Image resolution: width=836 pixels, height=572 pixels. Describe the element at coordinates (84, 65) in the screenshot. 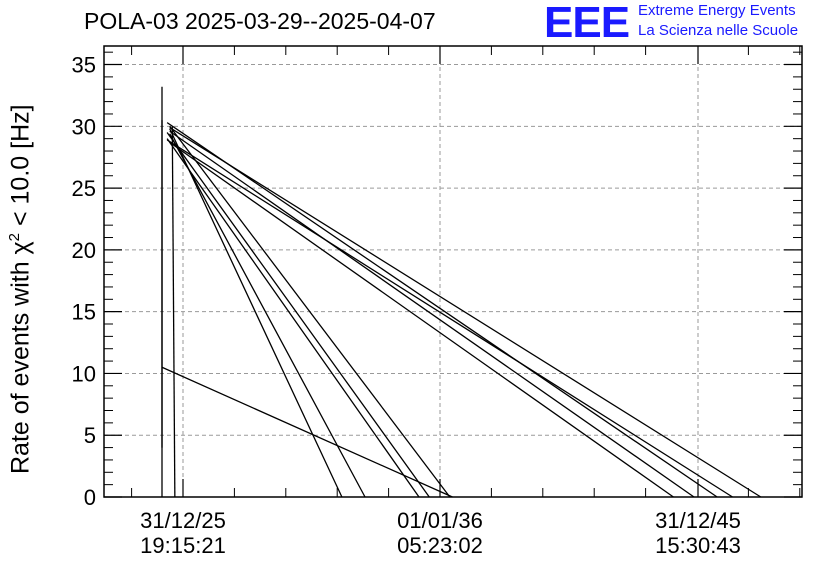

I see `y-tick-label: 35` at that location.